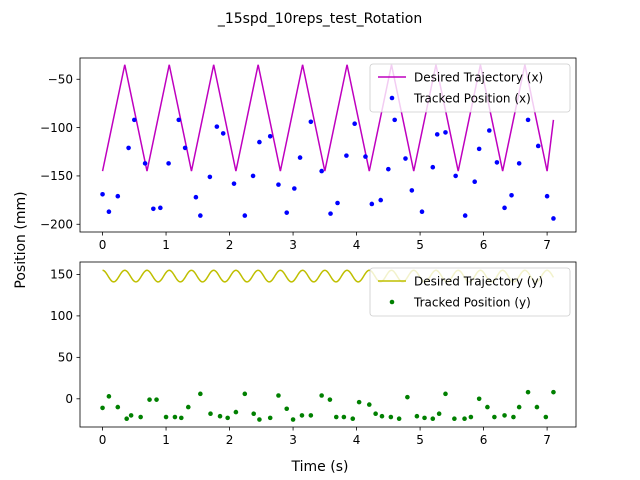 This screenshot has height=480, width=640. I want to click on y-tick-label: −50, so click(60, 80).